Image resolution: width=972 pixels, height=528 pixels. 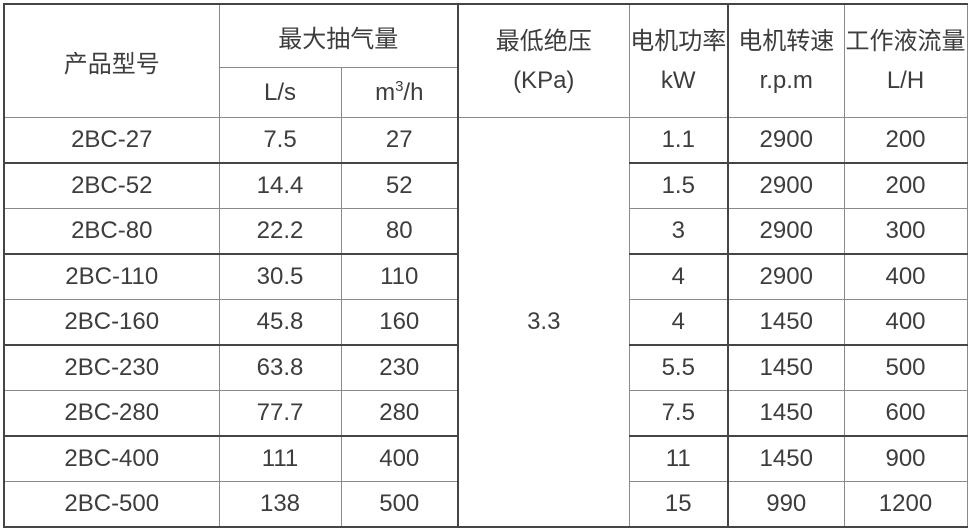 I want to click on header-min-pressure: 最低绝压 (KPa), so click(x=543, y=60).